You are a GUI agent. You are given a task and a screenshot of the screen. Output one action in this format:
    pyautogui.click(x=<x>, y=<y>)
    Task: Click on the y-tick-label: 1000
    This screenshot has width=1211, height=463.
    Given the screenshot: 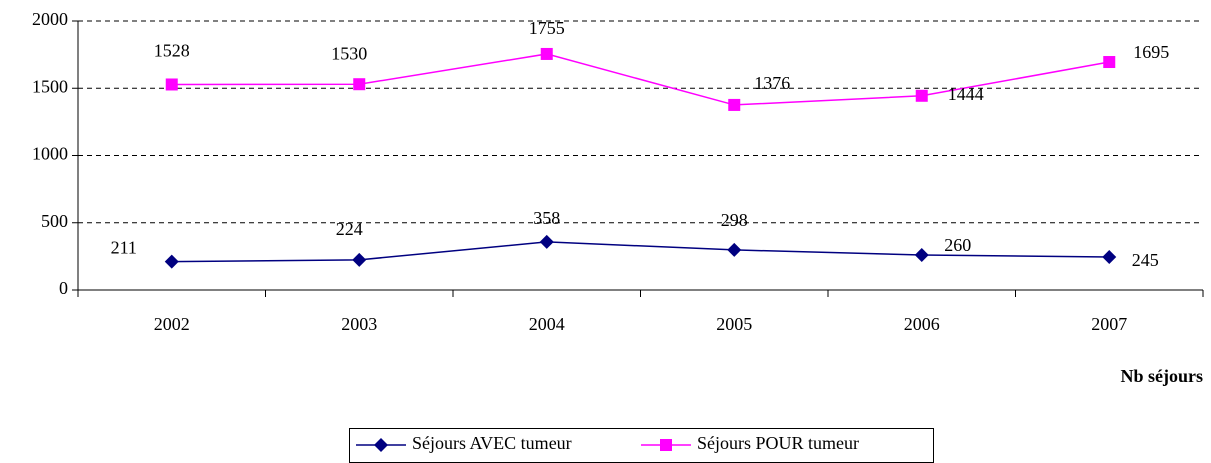 What is the action you would take?
    pyautogui.click(x=50, y=154)
    